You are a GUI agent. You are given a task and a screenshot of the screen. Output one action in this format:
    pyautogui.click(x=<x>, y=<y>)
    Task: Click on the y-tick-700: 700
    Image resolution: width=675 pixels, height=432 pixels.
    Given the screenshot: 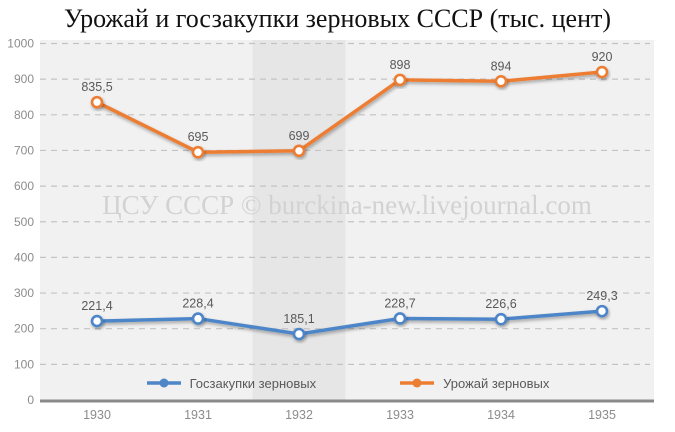 What is the action you would take?
    pyautogui.click(x=24, y=150)
    